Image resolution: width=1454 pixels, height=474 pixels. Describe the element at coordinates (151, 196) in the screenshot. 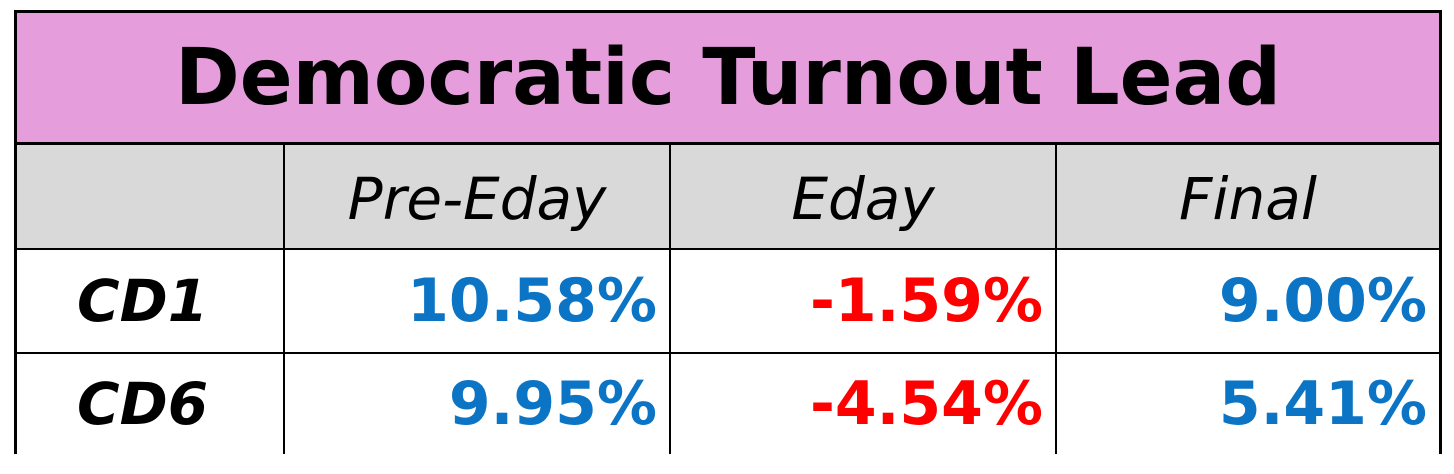

I see `header-cell-empty` at that location.